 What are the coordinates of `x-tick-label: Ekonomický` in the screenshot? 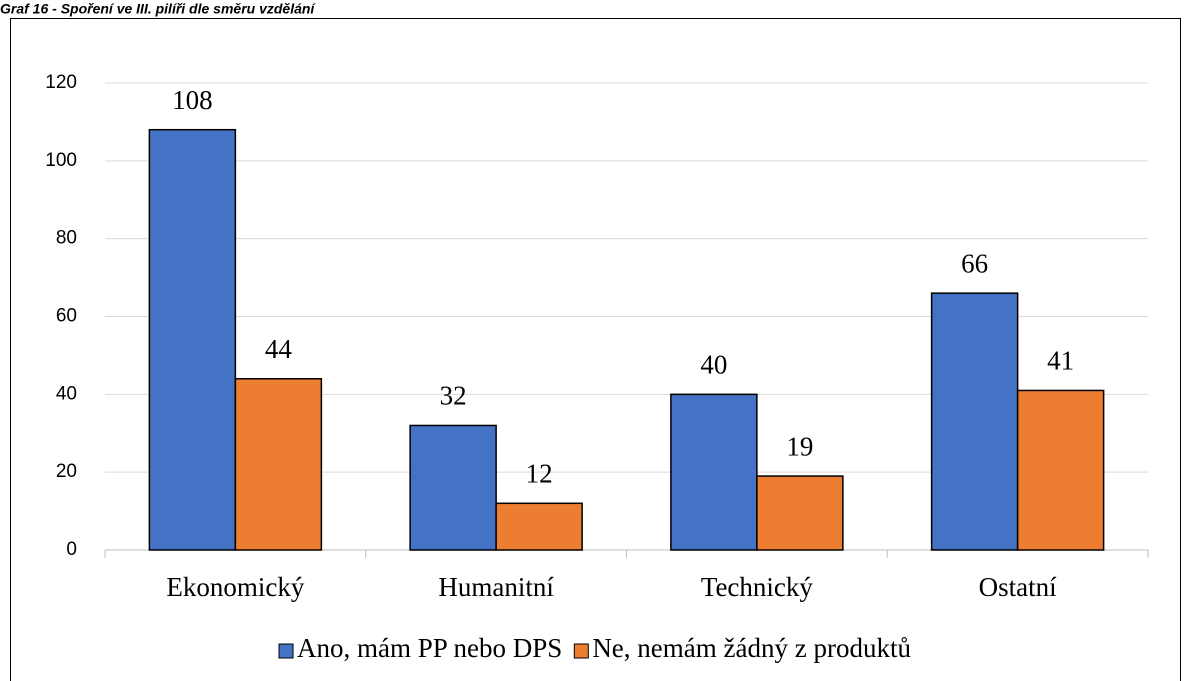 It's located at (235, 587).